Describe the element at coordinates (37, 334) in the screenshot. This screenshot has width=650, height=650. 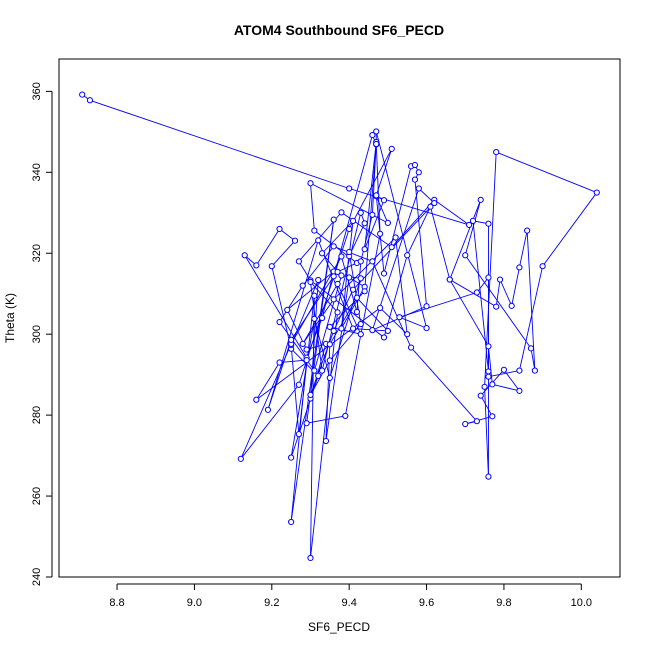
I see `y-tick-label: 300` at that location.